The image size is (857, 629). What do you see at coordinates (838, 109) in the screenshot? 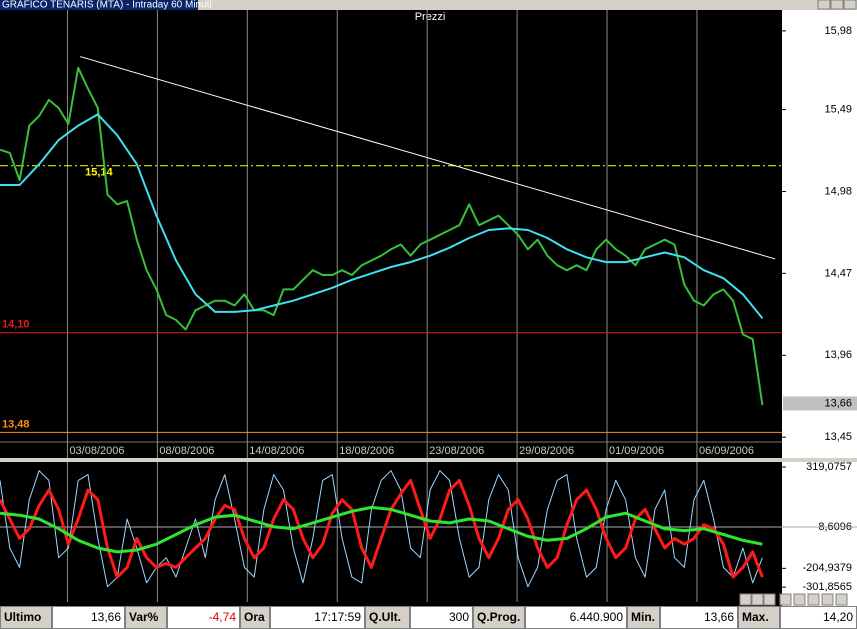
I see `y-tick-label: 15,49` at bounding box center [838, 109].